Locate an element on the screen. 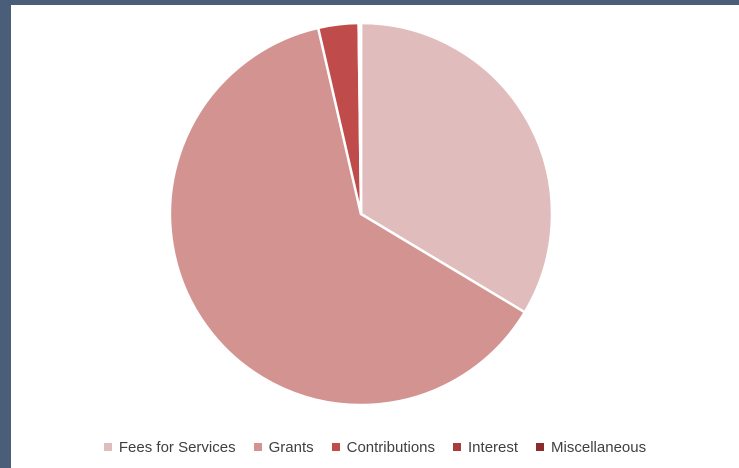 Image resolution: width=739 pixels, height=468 pixels. legend-label-grants: Grants is located at coordinates (291, 447).